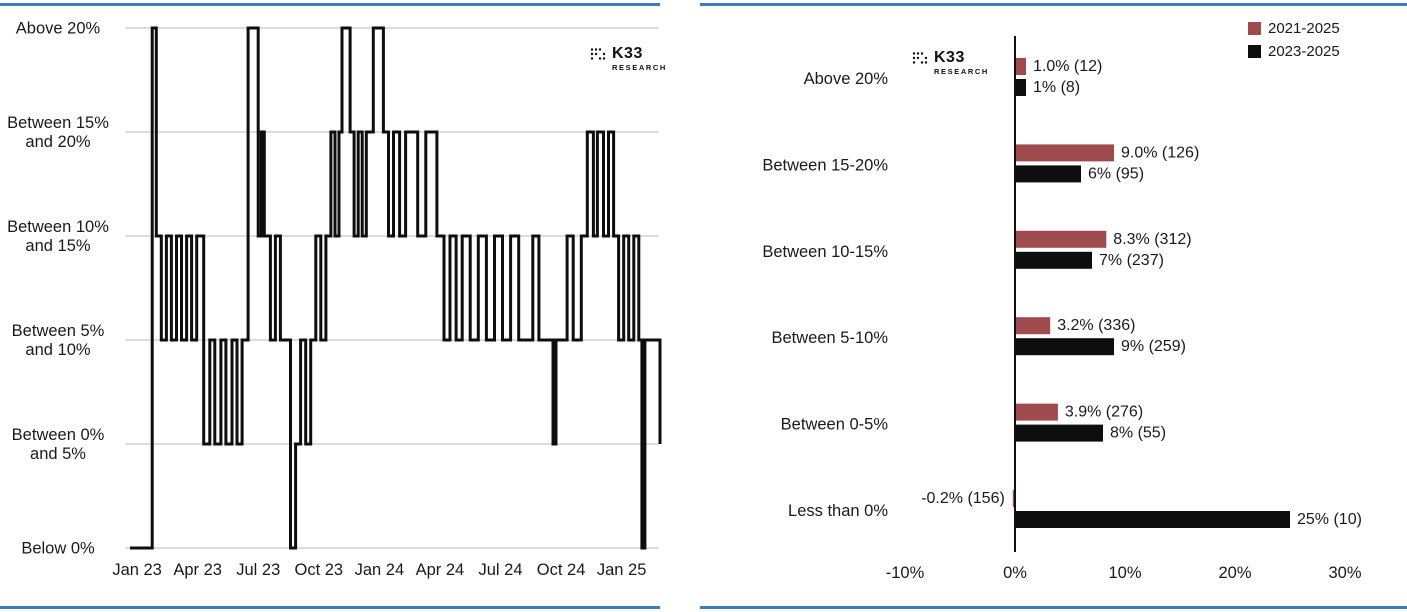  What do you see at coordinates (830, 338) in the screenshot?
I see `category-label: Between 5-10%` at bounding box center [830, 338].